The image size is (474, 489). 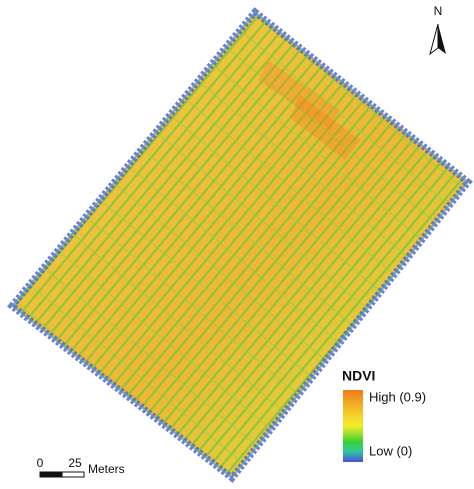 What do you see at coordinates (40, 463) in the screenshot?
I see `scale-label: 0` at bounding box center [40, 463].